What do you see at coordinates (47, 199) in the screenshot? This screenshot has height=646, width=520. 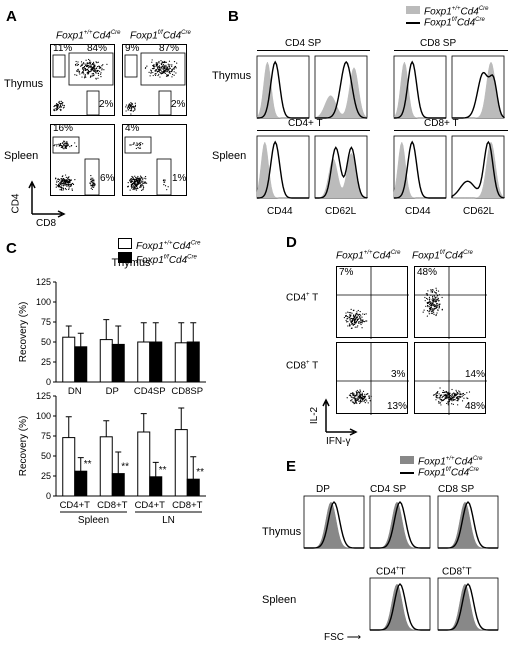 I see `axis-arrows-a` at bounding box center [47, 199].